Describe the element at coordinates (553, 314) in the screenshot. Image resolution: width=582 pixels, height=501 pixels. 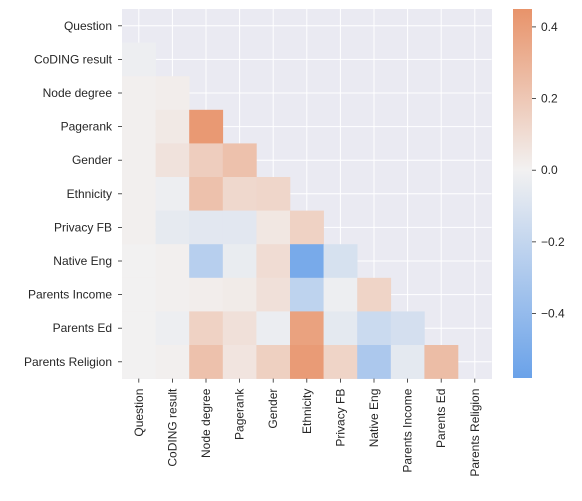
I see `colorbar-tick-label: −0.4` at that location.